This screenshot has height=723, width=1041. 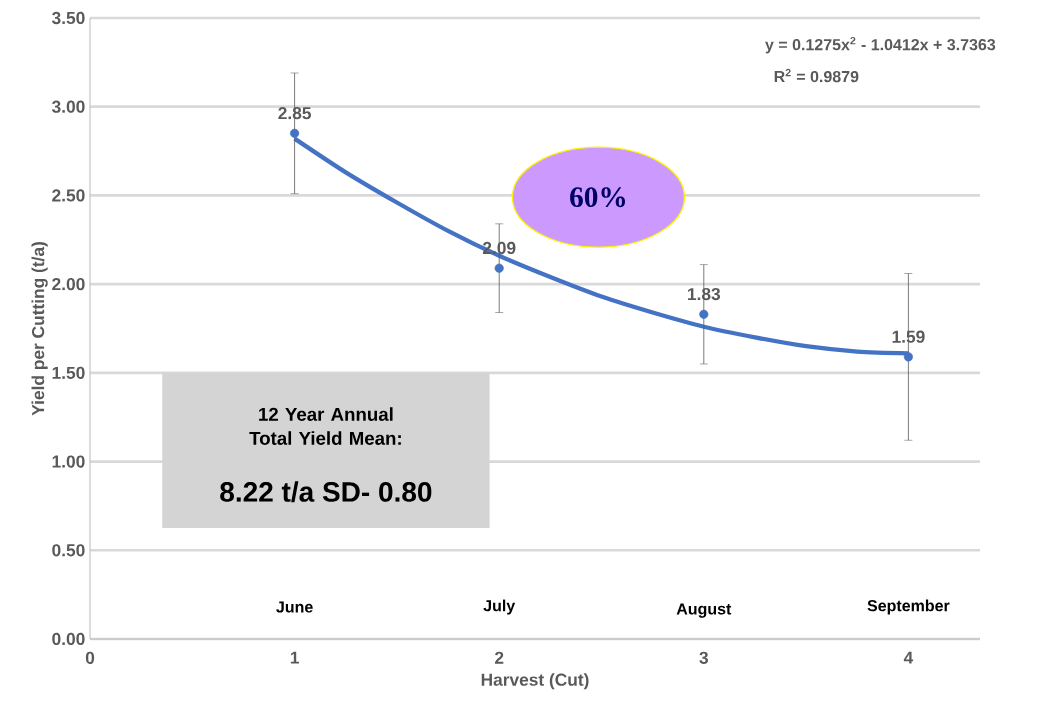 What do you see at coordinates (703, 657) in the screenshot?
I see `x-tick-label: 3` at bounding box center [703, 657].